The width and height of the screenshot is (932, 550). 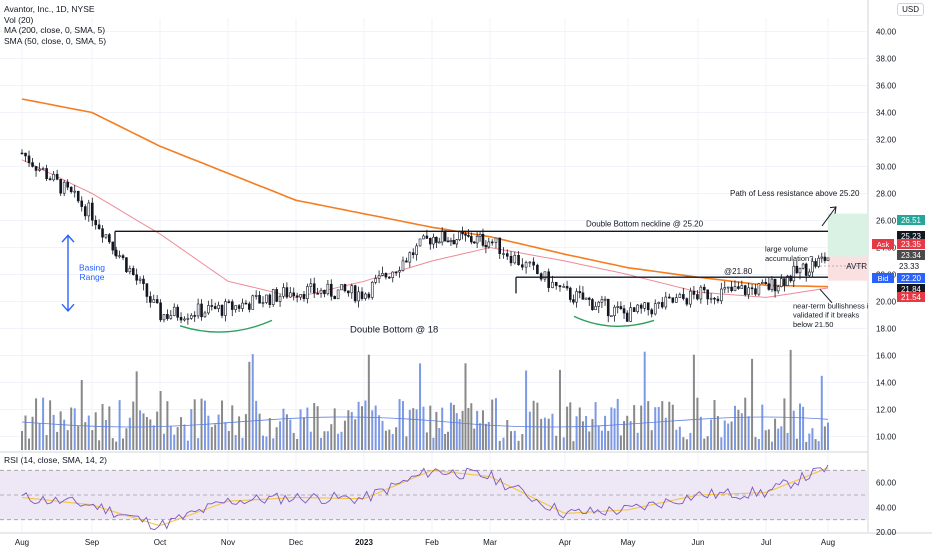 I want to click on legend-title: Avantor, Inc., 1D, NYSE, so click(x=49, y=9).